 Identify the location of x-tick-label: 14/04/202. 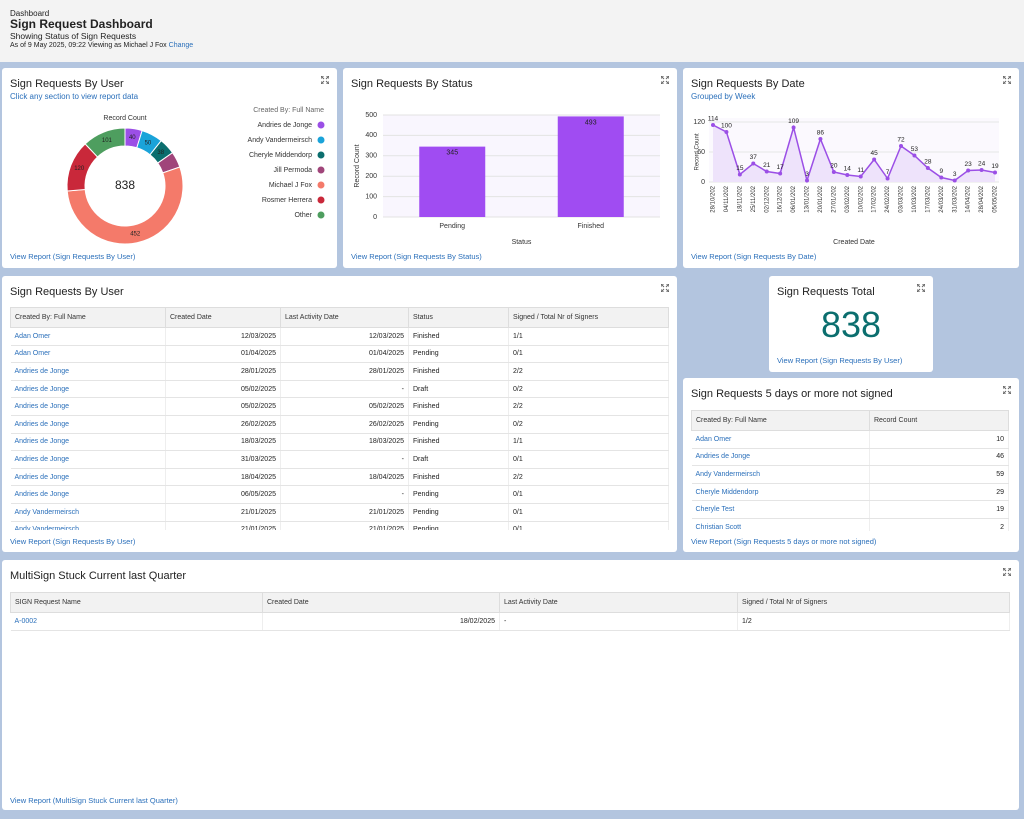
(969, 198).